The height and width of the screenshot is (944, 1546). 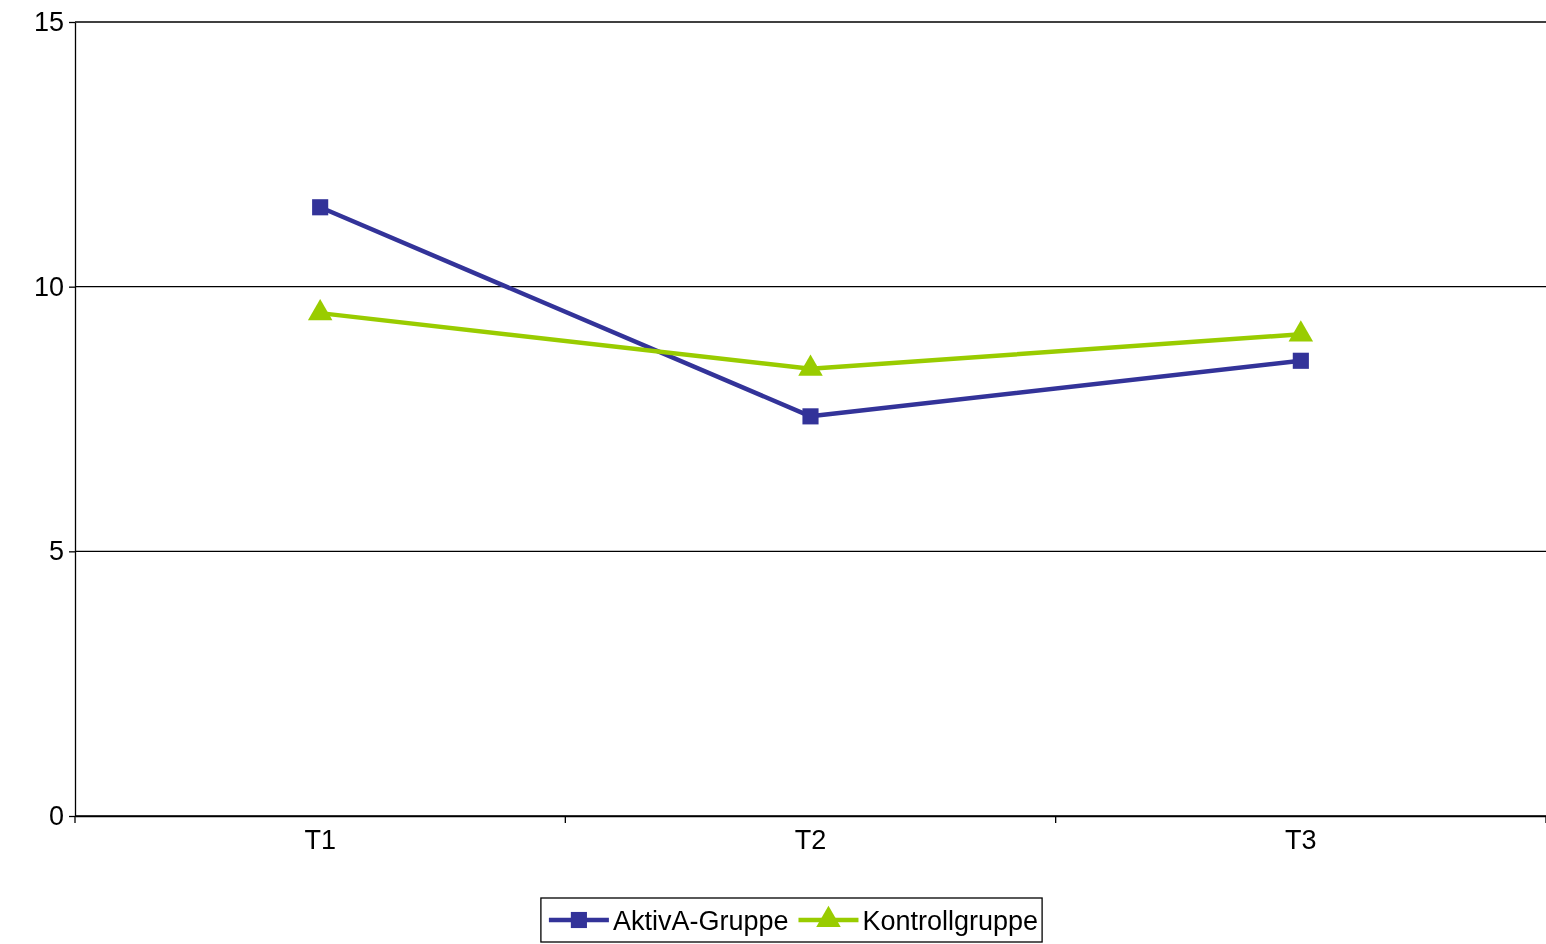 I want to click on legend-label: Kontrollgruppe, so click(x=950, y=921).